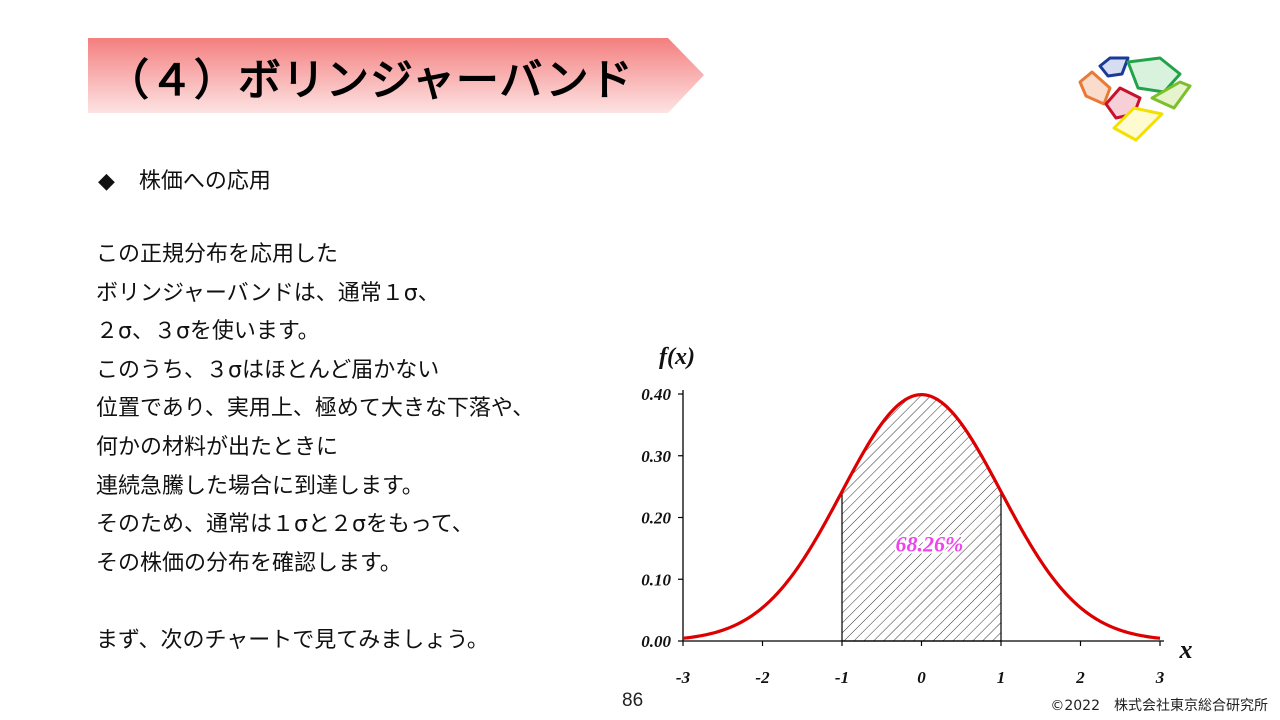 The image size is (1280, 720). What do you see at coordinates (249, 563) in the screenshot?
I see `body-line: その株価の分布を確認します。` at bounding box center [249, 563].